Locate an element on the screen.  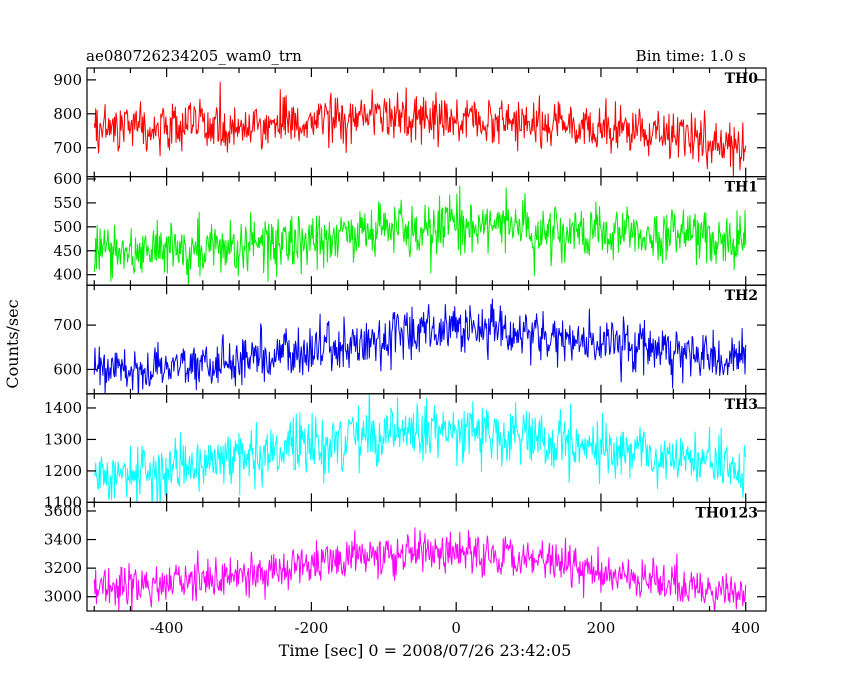
x-tick-label: -200 is located at coordinates (312, 628).